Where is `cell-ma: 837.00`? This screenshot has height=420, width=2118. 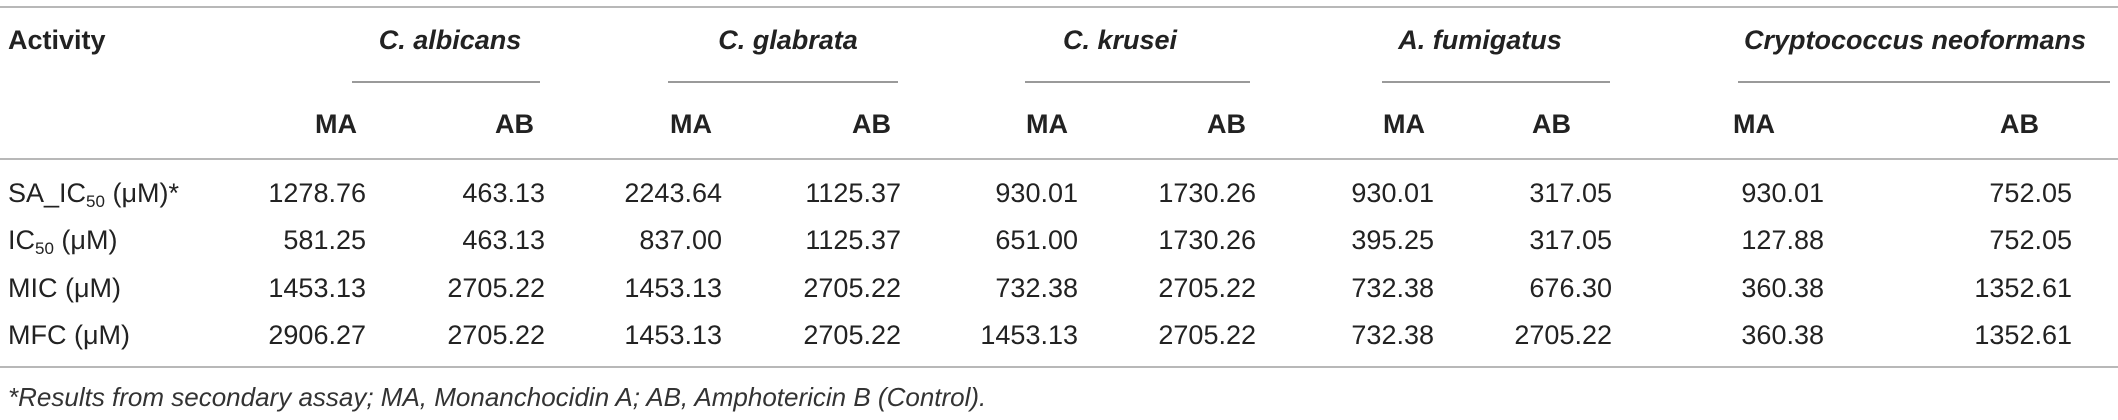 cell-ma: 837.00 is located at coordinates (680, 240).